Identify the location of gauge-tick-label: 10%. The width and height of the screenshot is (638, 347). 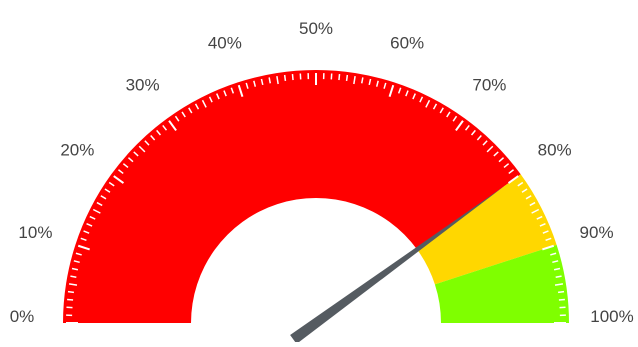
(35, 232).